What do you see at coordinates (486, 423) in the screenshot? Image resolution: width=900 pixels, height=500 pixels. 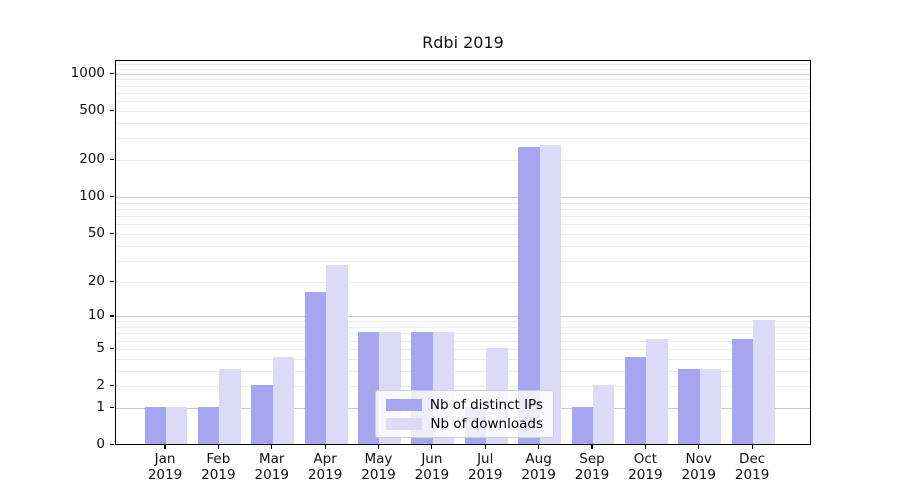 I see `legend-label-downloads: Nb of downloads` at bounding box center [486, 423].